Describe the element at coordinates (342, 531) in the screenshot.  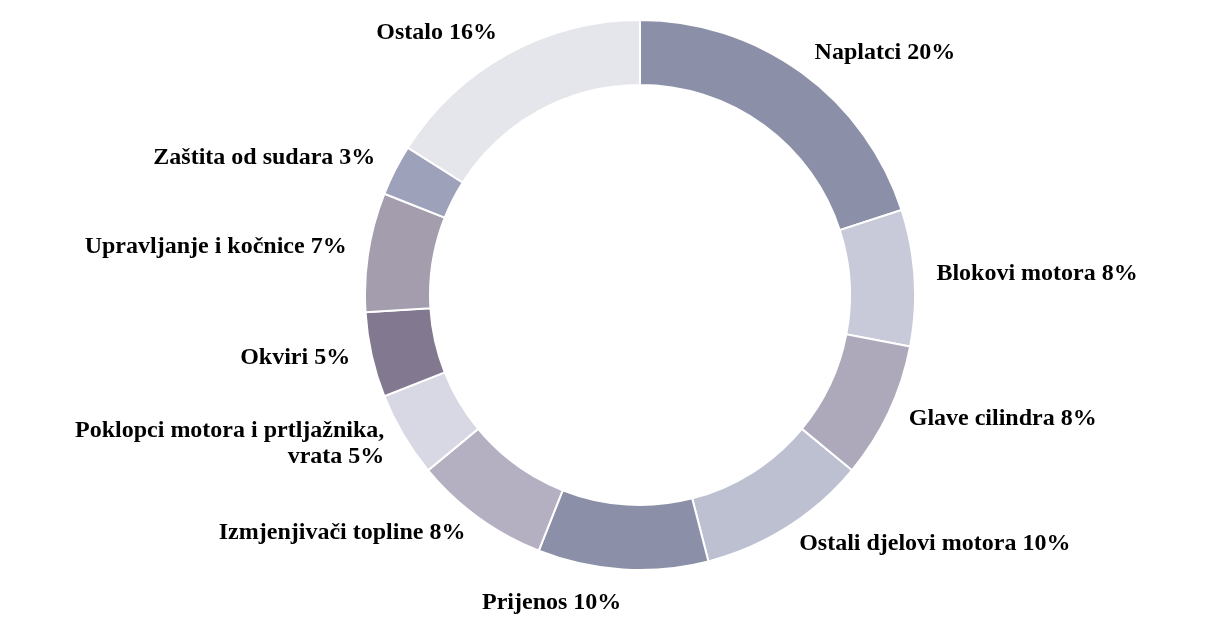
I see `slice-label: Izmjenjivači topline 8%` at that location.